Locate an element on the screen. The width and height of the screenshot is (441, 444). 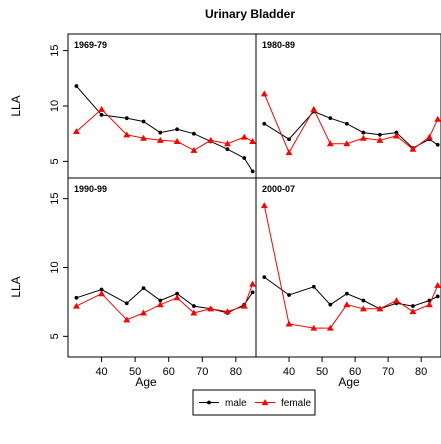
panel-label: 2000-07 is located at coordinates (278, 189).